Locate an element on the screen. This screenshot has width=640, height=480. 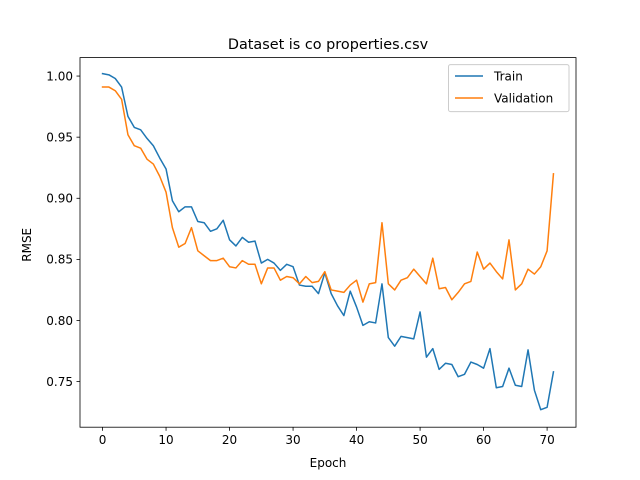
x-tick-label: 0 is located at coordinates (103, 440).